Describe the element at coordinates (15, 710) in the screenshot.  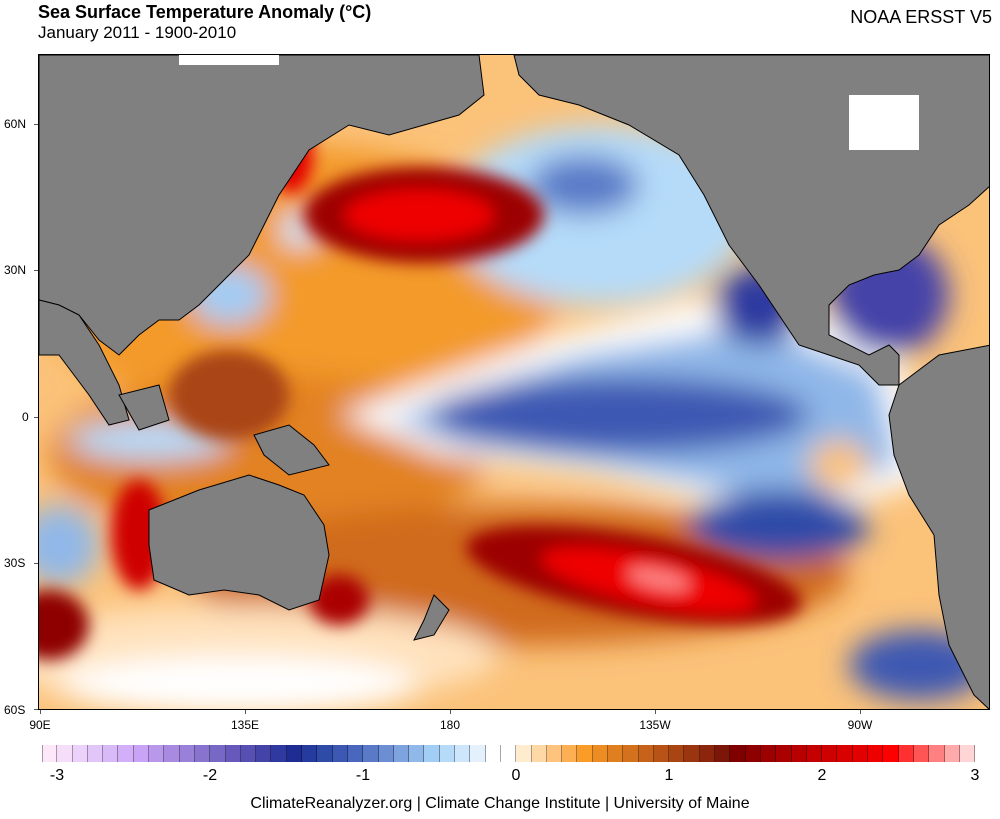
I see `y-axis-label: 60S` at that location.